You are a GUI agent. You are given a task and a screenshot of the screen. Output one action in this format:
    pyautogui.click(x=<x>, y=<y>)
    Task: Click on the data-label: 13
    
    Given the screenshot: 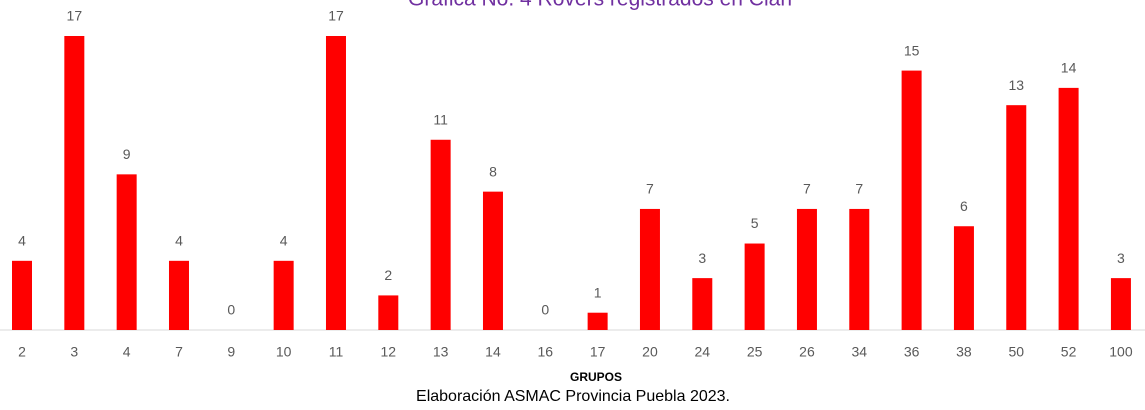 What is the action you would take?
    pyautogui.click(x=1016, y=85)
    